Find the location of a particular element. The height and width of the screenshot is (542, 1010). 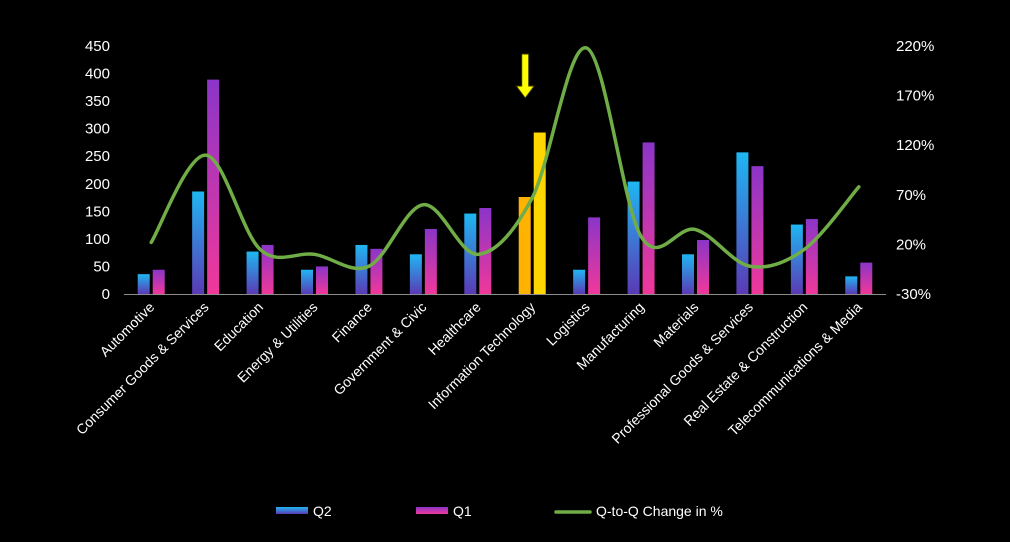

x-tick-label: Finance is located at coordinates (352, 322).